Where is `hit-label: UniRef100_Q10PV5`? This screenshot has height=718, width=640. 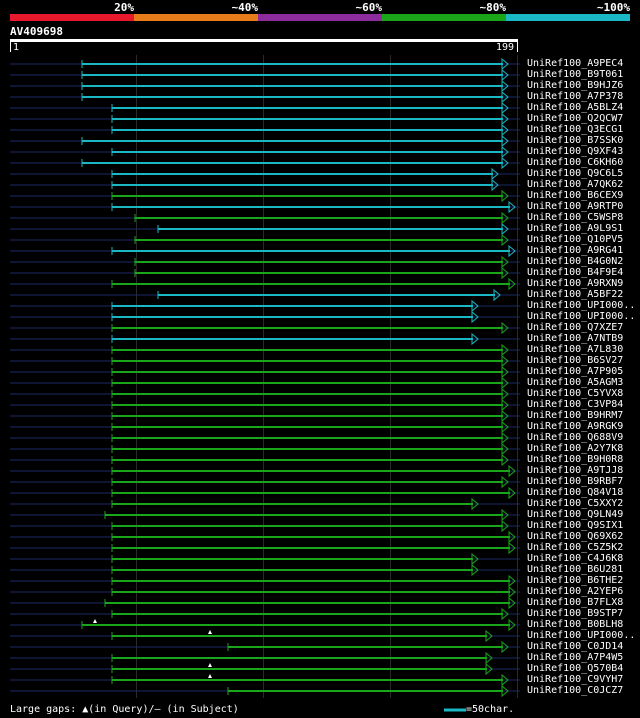 hit-label: UniRef100_Q10PV5 is located at coordinates (575, 239).